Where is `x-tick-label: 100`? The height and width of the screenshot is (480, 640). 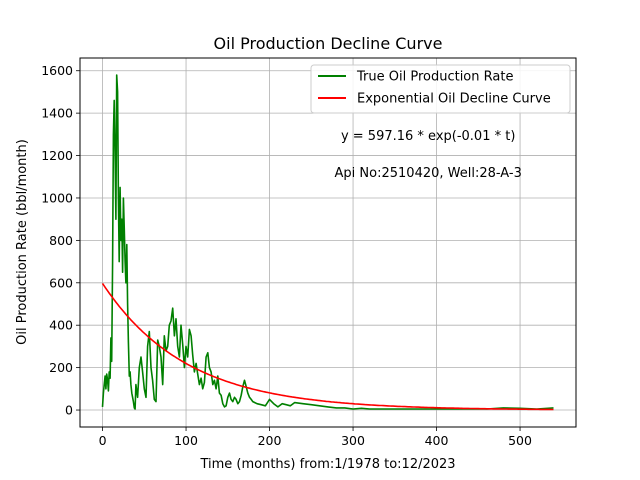 x-tick-label: 100 is located at coordinates (186, 440).